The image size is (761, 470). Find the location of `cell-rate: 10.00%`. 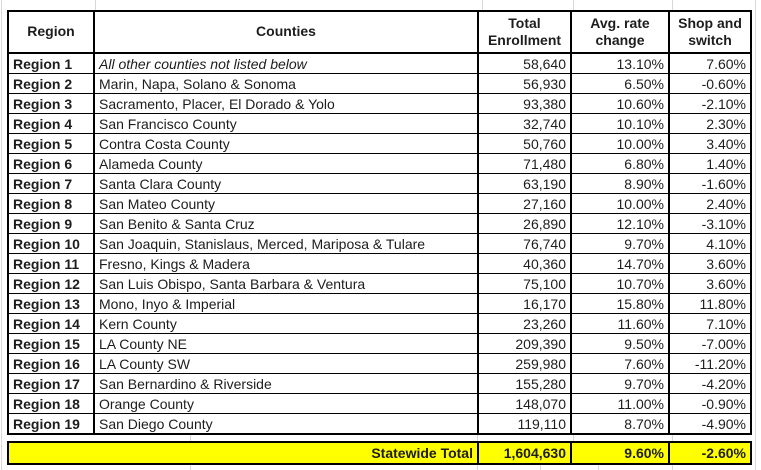

cell-rate: 10.00% is located at coordinates (619, 203).